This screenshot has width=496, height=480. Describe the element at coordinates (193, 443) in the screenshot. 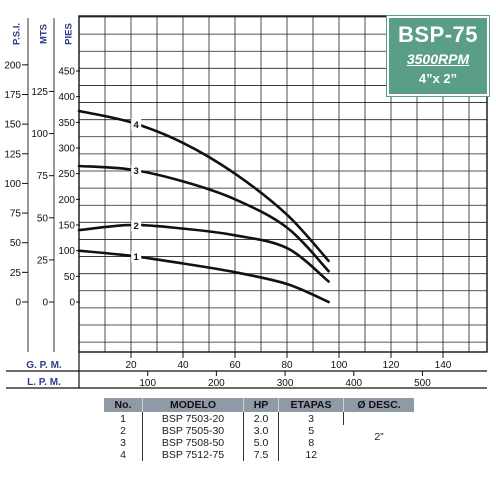

I see `row-modelo: BSP 7508-50` at that location.